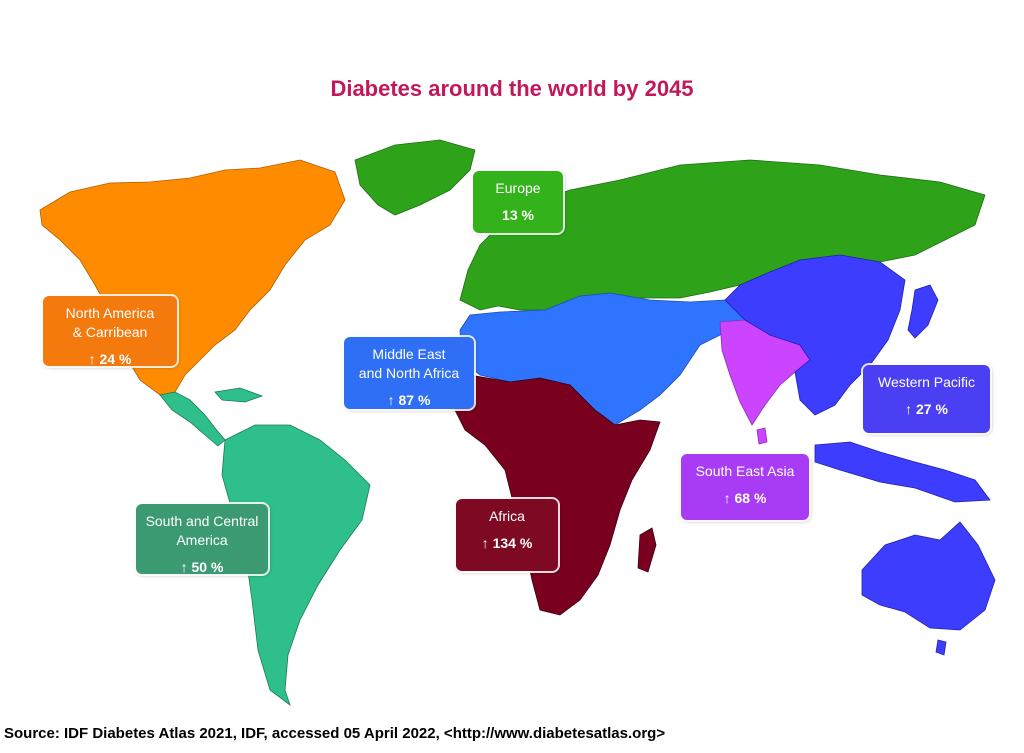  What do you see at coordinates (902, 472) in the screenshot?
I see `region-shape-indonesia` at bounding box center [902, 472].